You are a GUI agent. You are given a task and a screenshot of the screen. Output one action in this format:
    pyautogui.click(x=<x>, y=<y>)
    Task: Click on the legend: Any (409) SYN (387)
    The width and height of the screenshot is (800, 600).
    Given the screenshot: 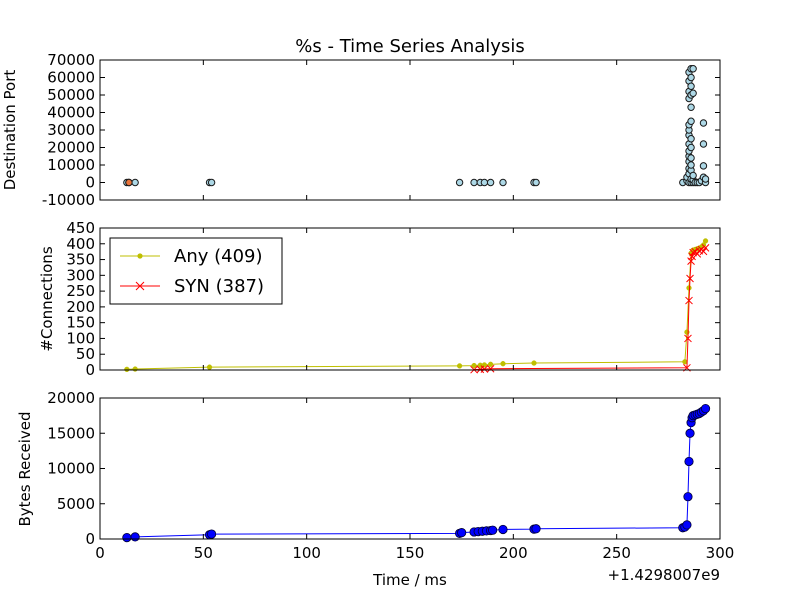 What is the action you would take?
    pyautogui.click(x=196, y=271)
    